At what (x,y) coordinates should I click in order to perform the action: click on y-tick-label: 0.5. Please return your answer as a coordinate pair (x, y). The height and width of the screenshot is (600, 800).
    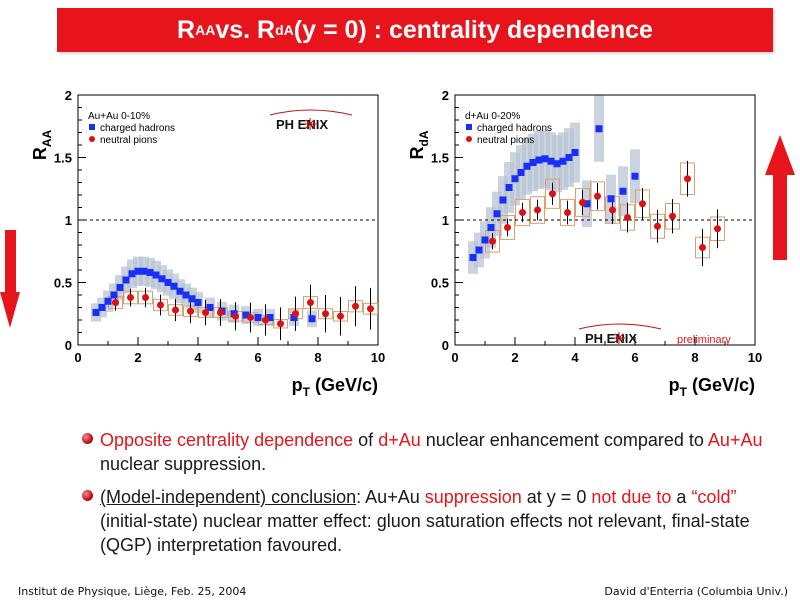
    Looking at the image, I should click on (63, 283).